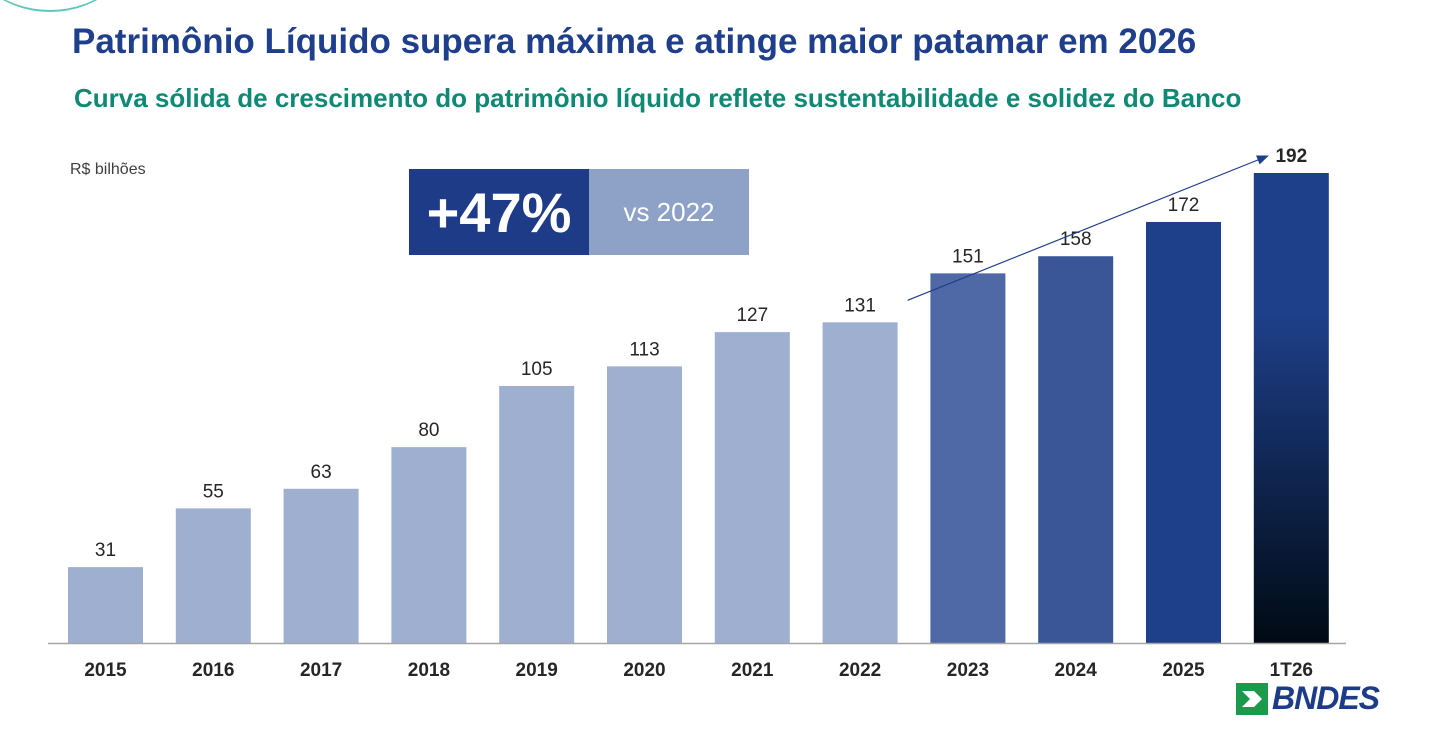  What do you see at coordinates (1076, 670) in the screenshot?
I see `category-label-2024: 2024` at bounding box center [1076, 670].